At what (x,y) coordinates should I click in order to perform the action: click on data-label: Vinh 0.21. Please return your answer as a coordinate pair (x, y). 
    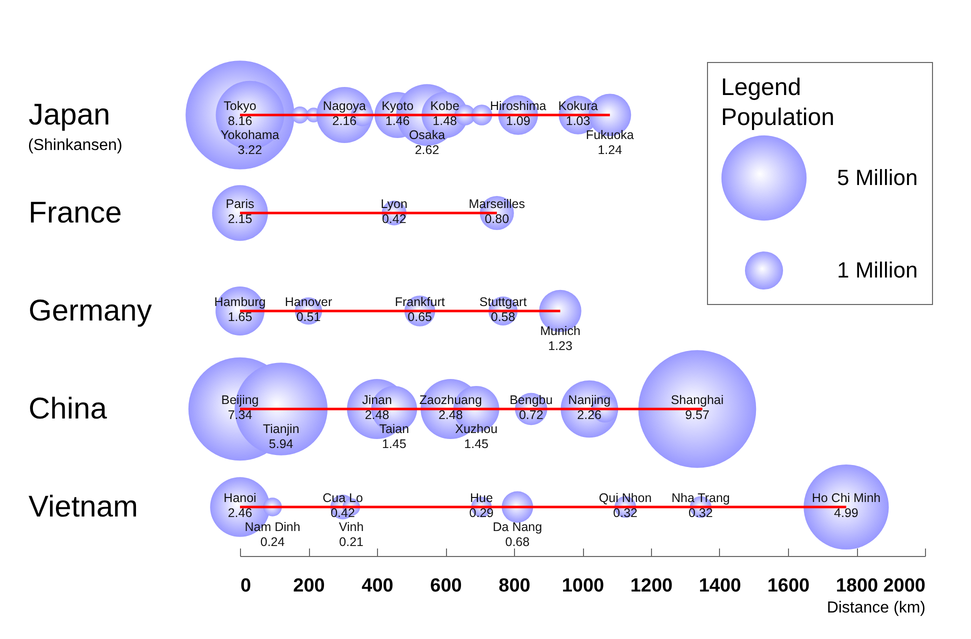
    Looking at the image, I should click on (351, 534).